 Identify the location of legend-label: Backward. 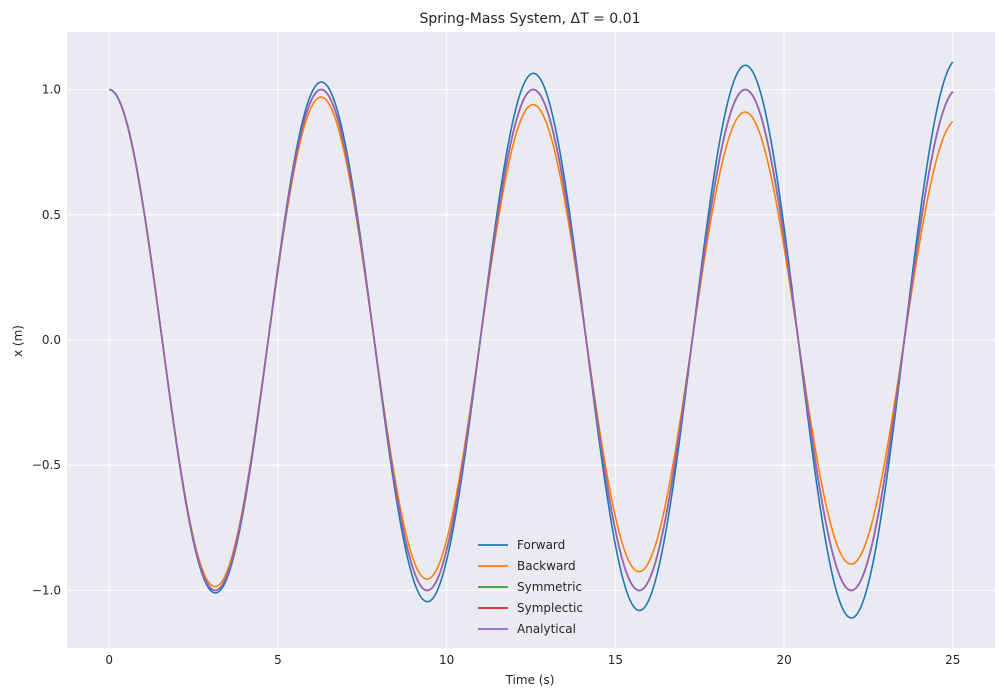
(546, 566).